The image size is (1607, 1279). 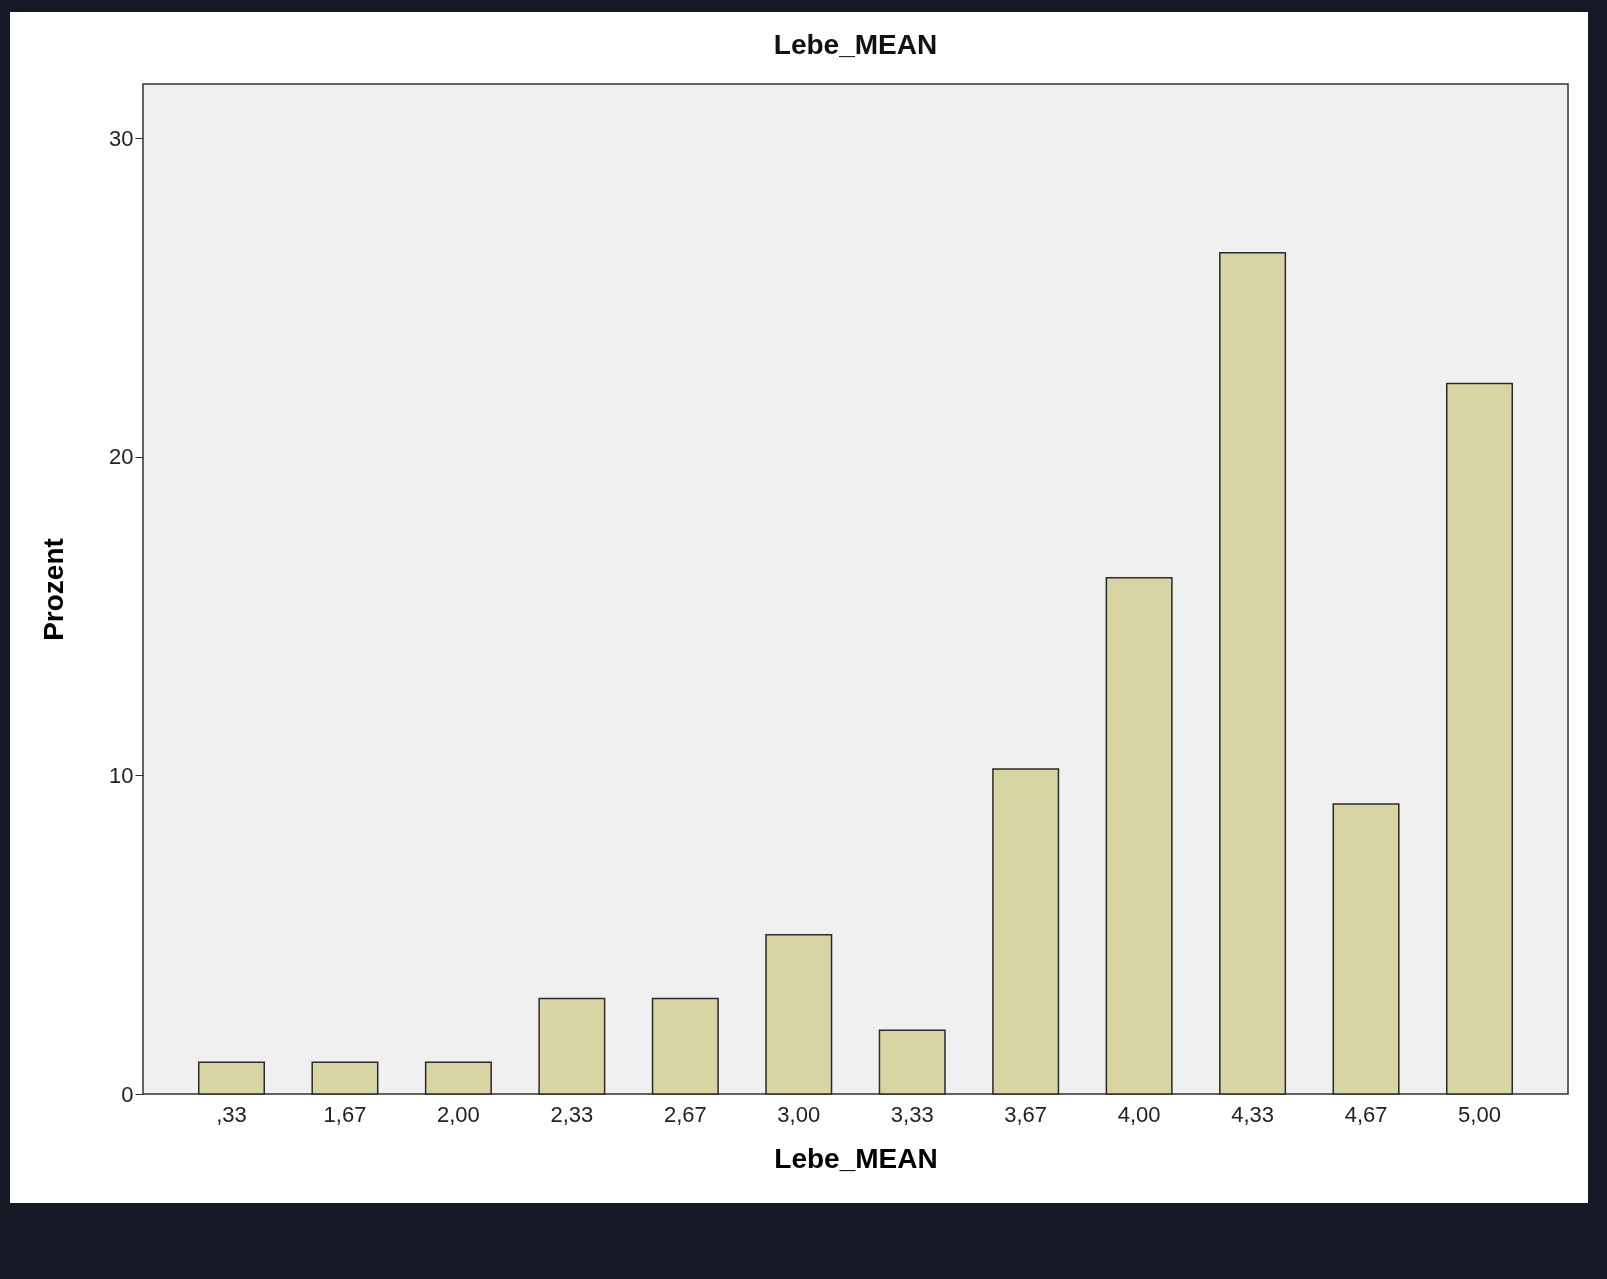 What do you see at coordinates (231, 1114) in the screenshot?
I see `x-tick-label: ,33` at bounding box center [231, 1114].